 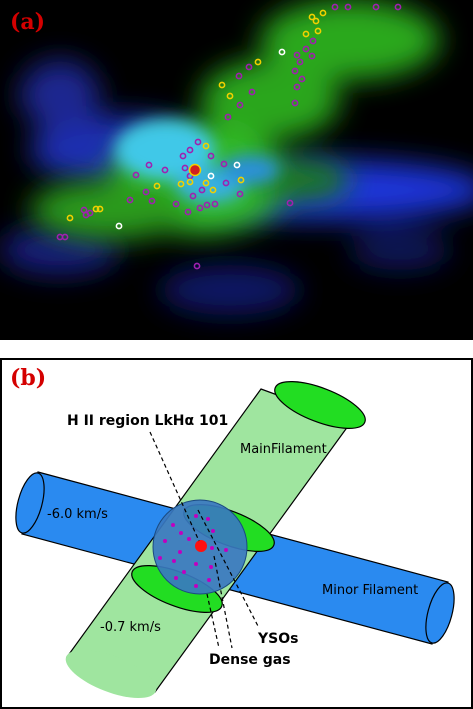 What do you see at coordinates (195, 170) in the screenshot?
I see `central-source-marker` at bounding box center [195, 170].